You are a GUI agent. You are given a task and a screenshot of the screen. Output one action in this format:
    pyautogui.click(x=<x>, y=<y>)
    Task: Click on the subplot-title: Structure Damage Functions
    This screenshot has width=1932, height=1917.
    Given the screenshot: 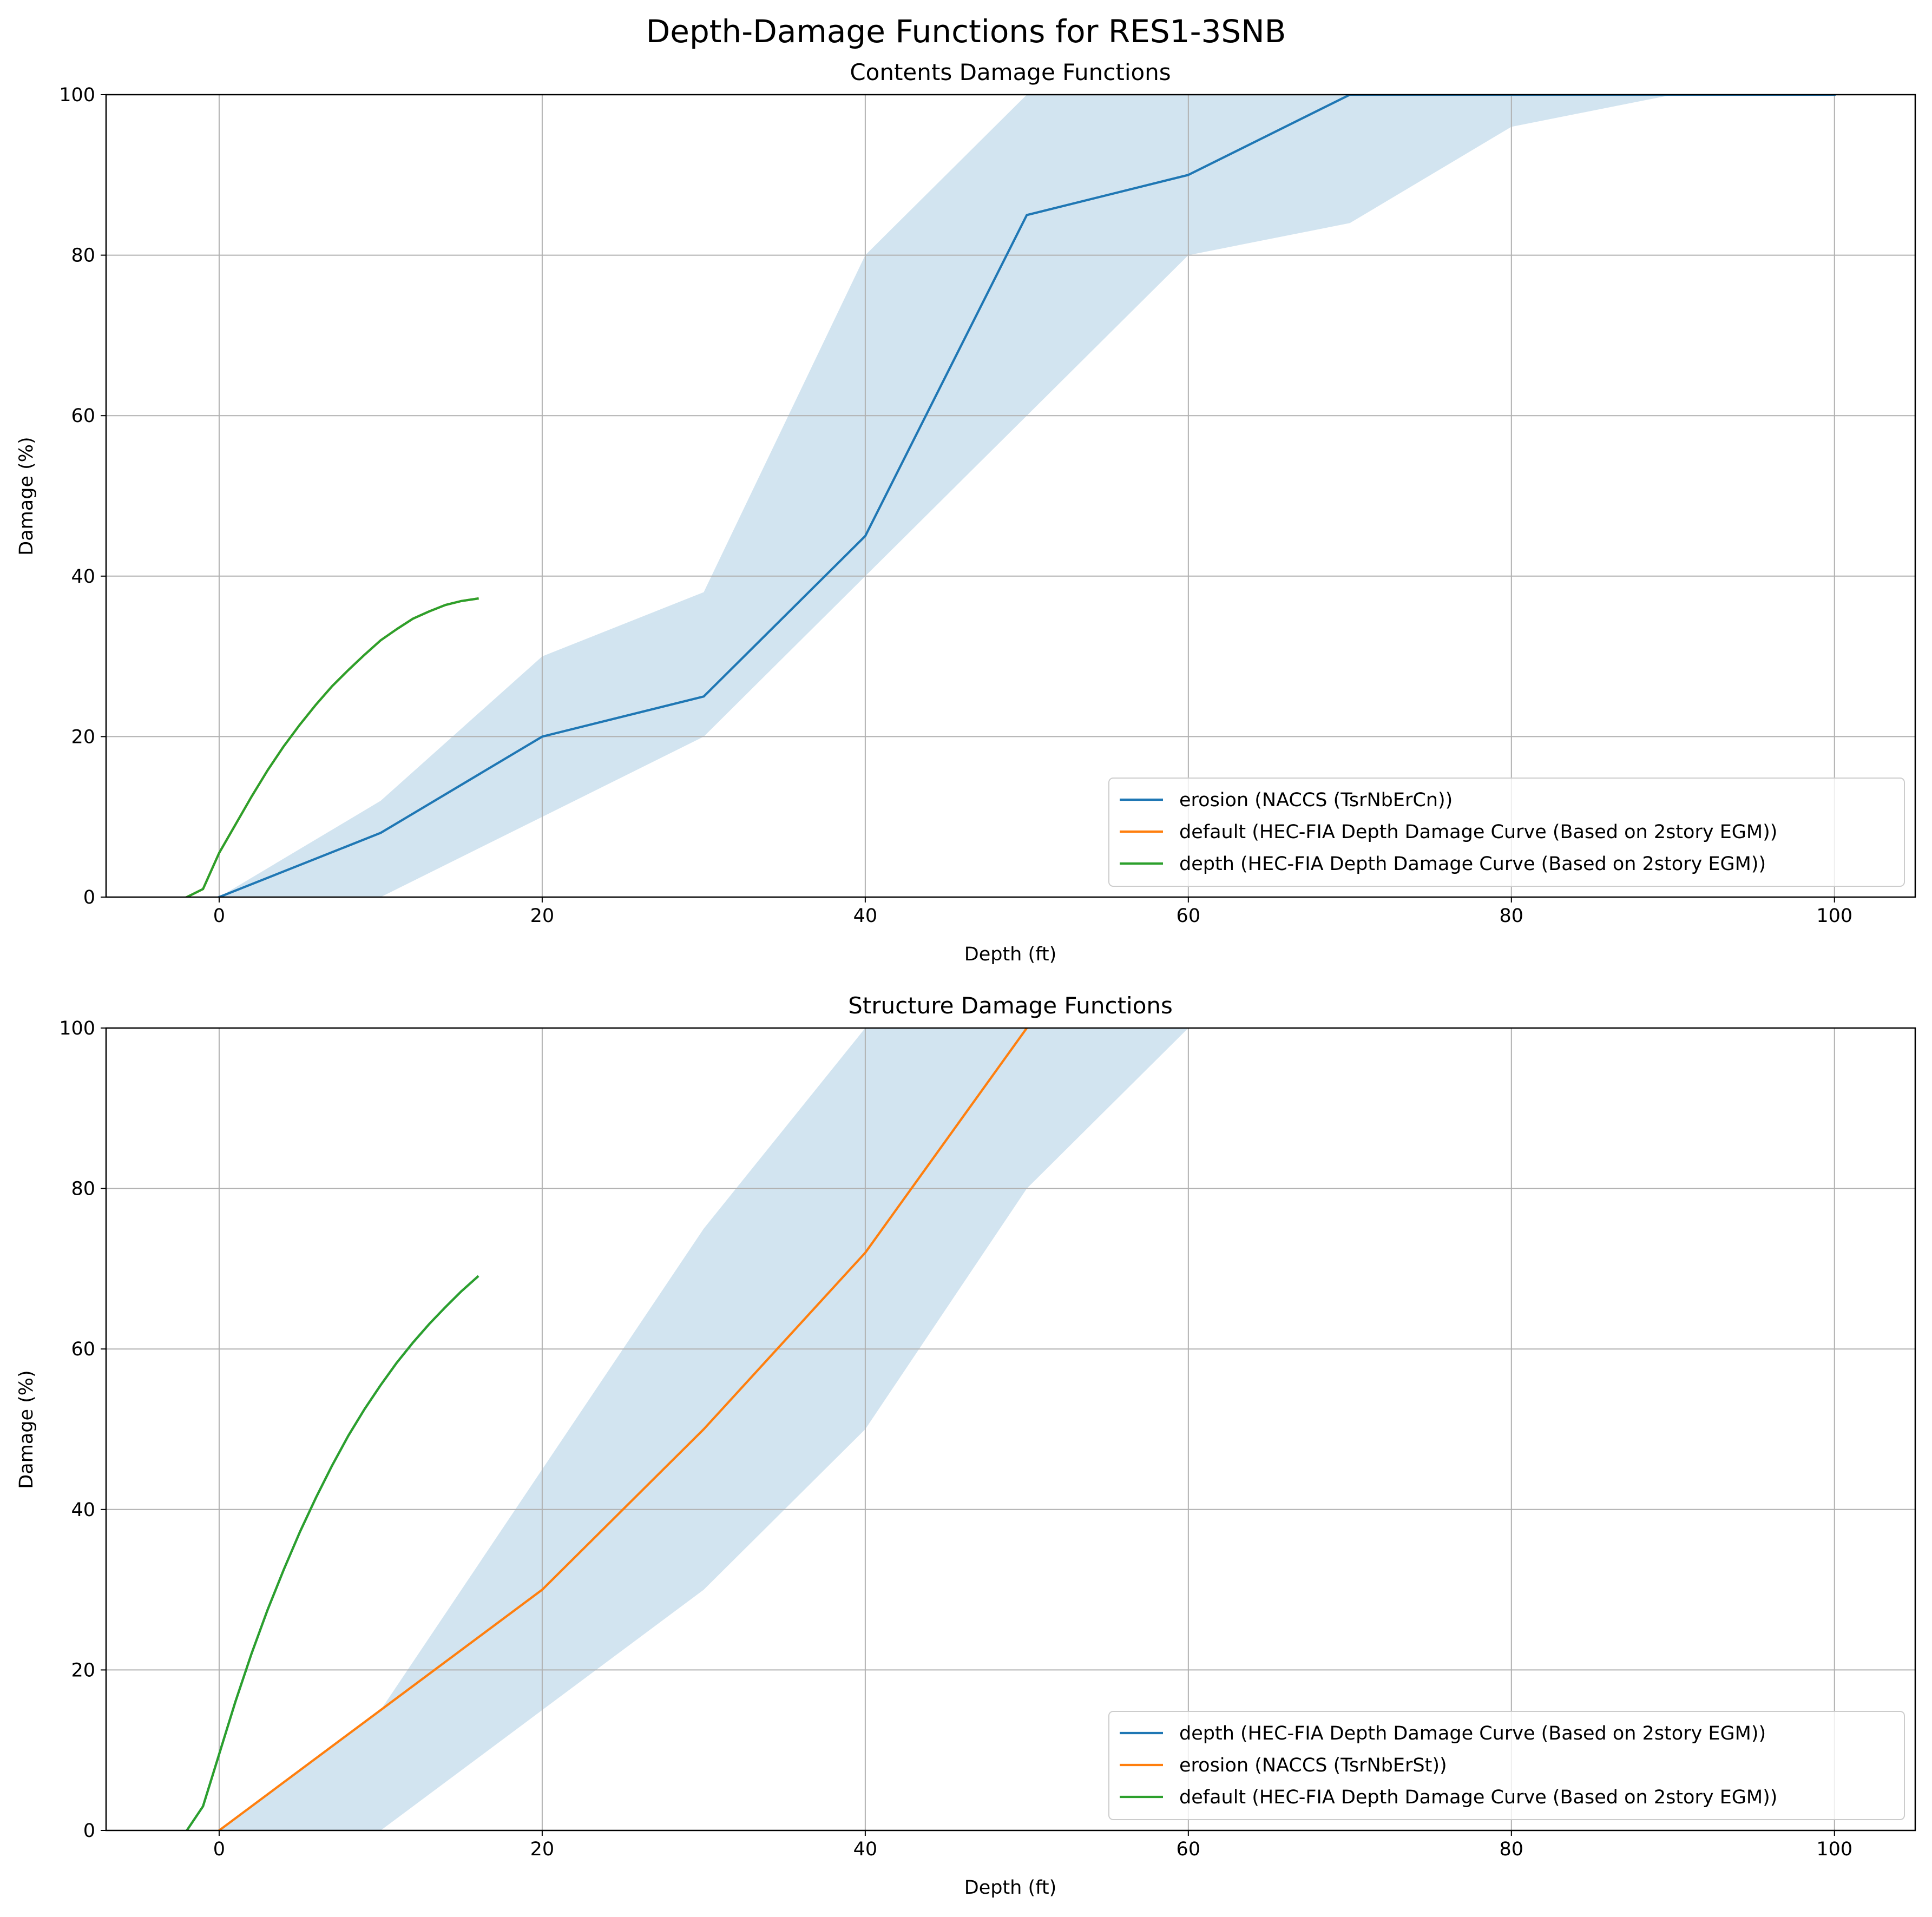 What is the action you would take?
    pyautogui.click(x=1010, y=1005)
    